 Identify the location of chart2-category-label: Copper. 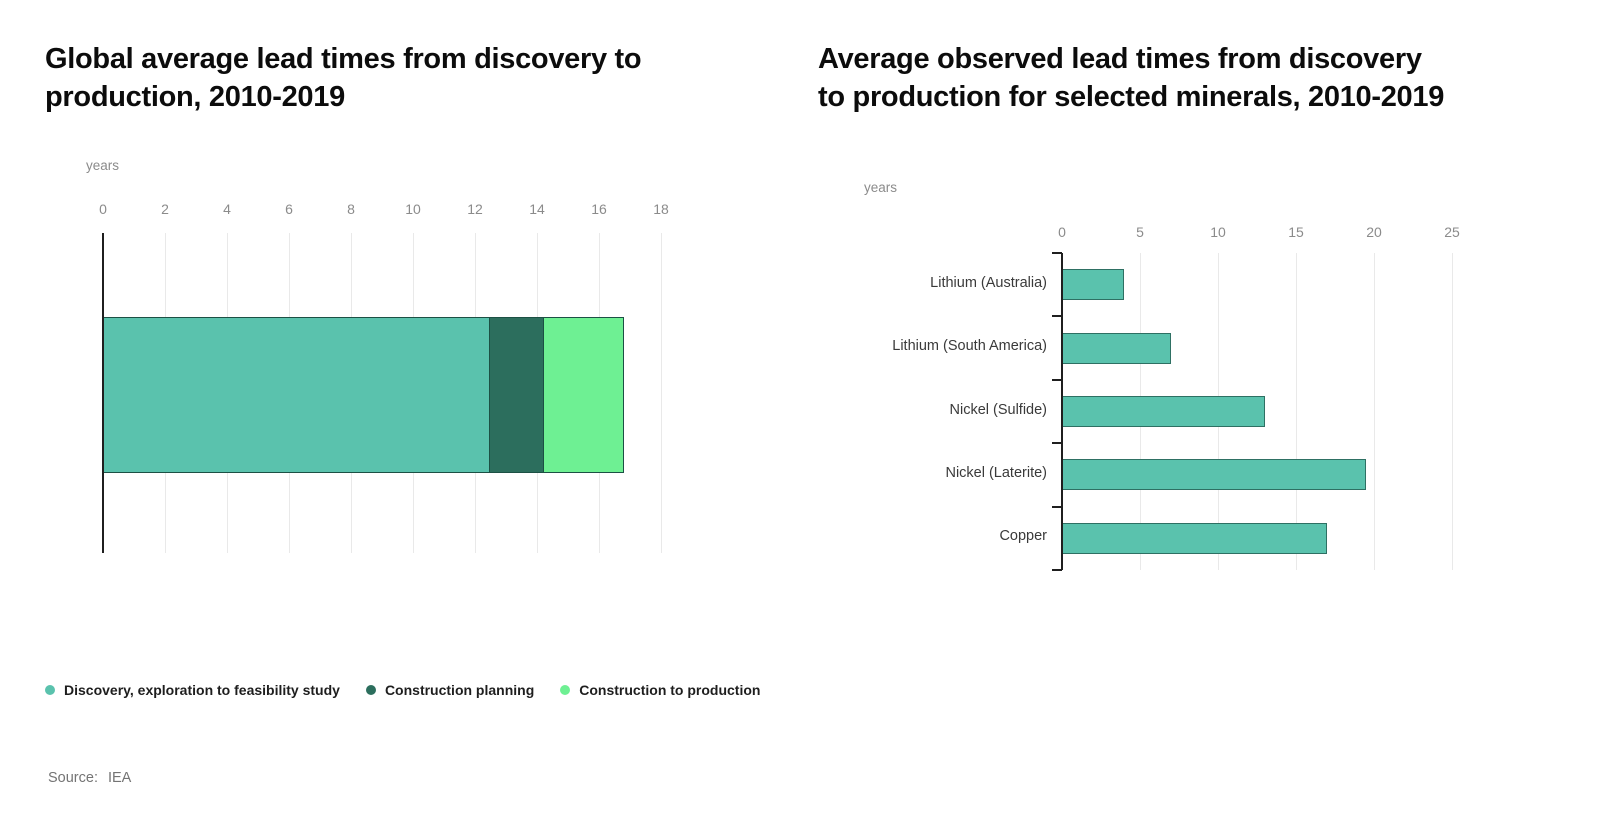
(1023, 536).